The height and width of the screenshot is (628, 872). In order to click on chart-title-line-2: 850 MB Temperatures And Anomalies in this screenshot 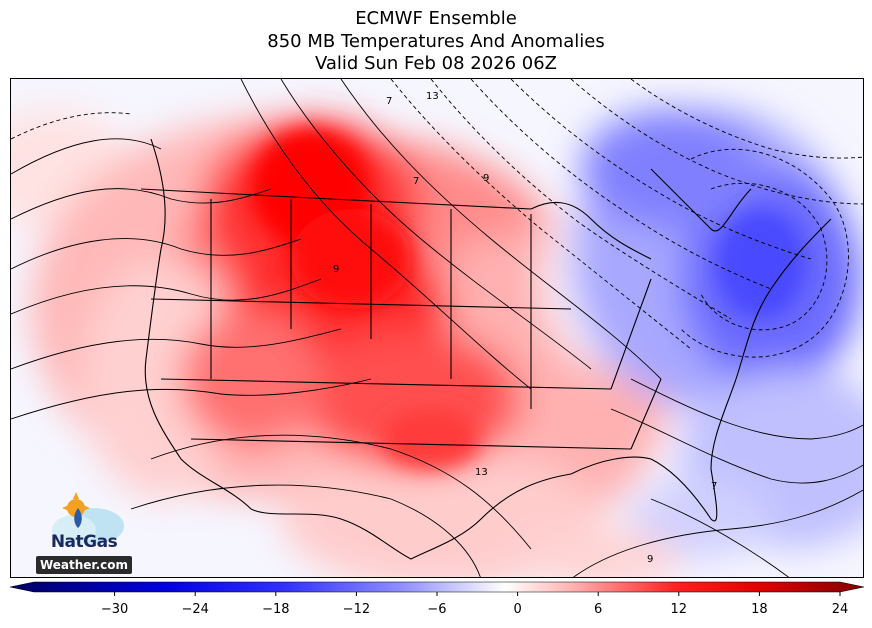, I will do `click(436, 41)`.